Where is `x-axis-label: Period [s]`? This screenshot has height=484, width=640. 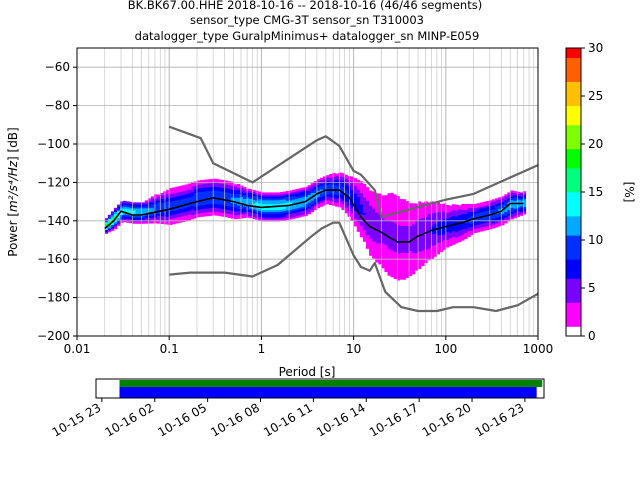
x-axis-label: Period [s] is located at coordinates (307, 372).